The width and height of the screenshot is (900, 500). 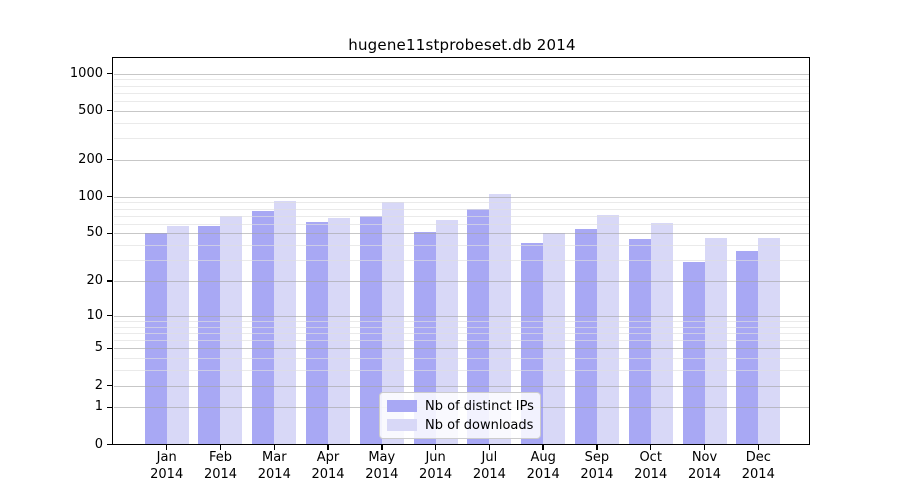 I want to click on x-tick-mark-mar, so click(x=274, y=447).